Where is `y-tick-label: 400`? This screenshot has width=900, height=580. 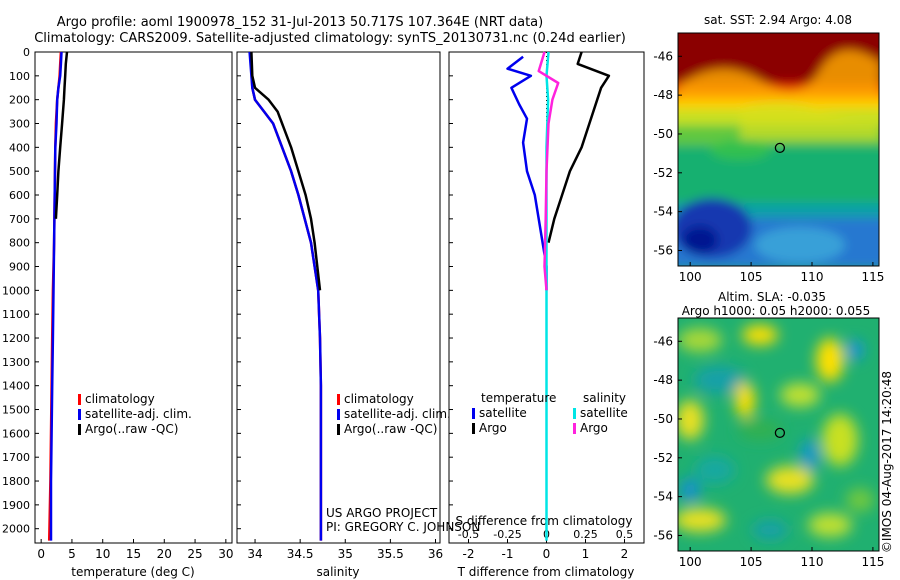
y-tick-label: 400 is located at coordinates (19, 147).